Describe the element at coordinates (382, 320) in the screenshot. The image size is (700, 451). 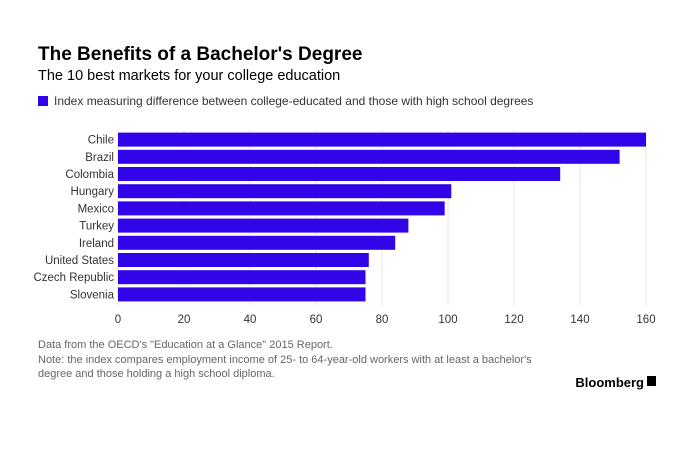
I see `x-tick-label: 80` at that location.